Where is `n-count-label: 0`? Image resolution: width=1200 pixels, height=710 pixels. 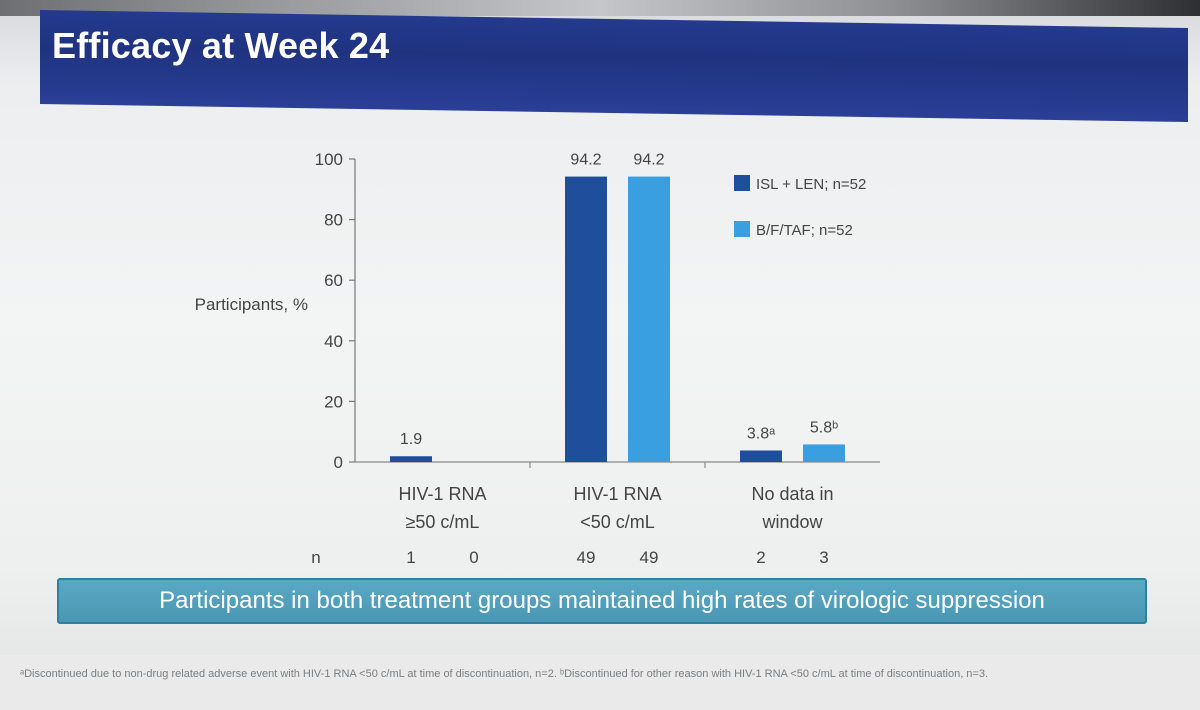 n-count-label: 0 is located at coordinates (473, 557).